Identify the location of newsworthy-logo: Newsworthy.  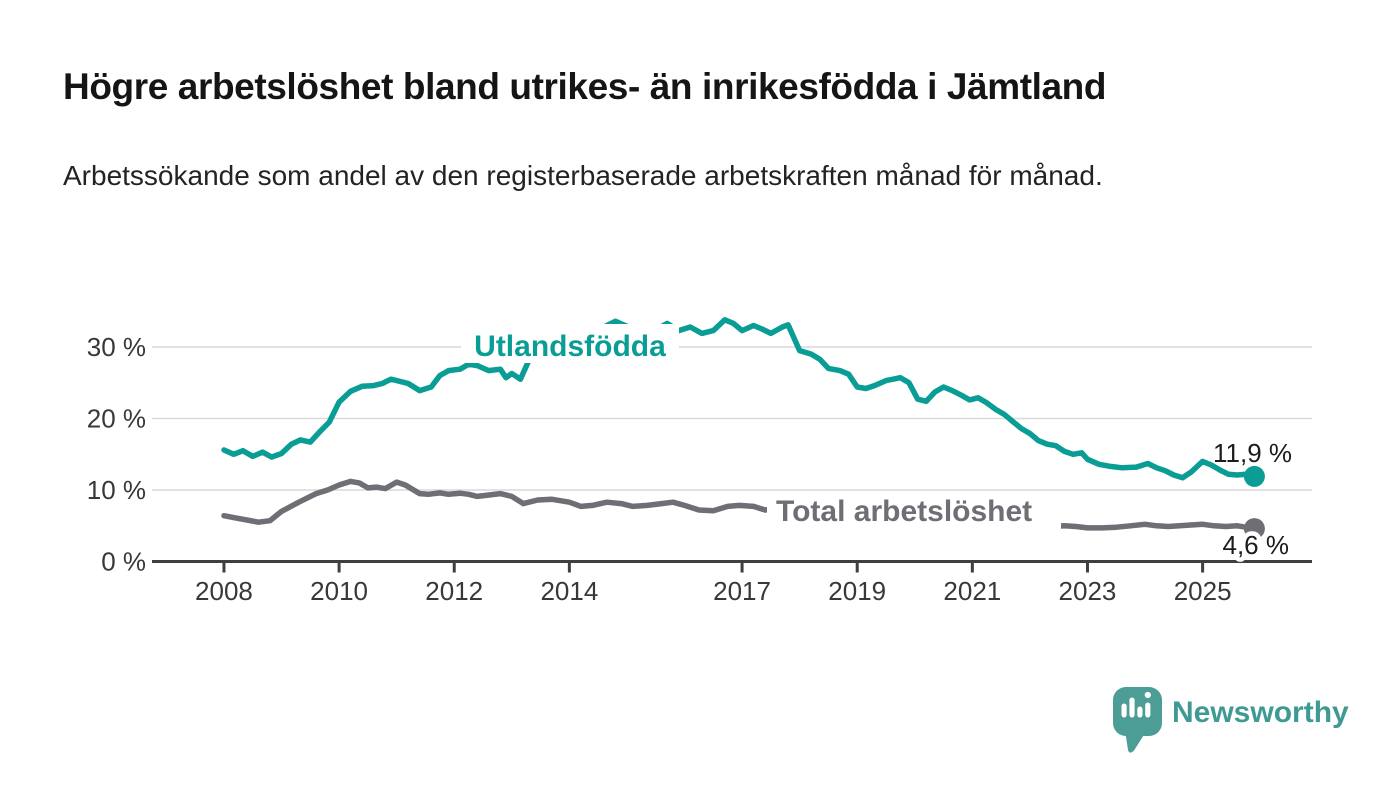
(1231, 720).